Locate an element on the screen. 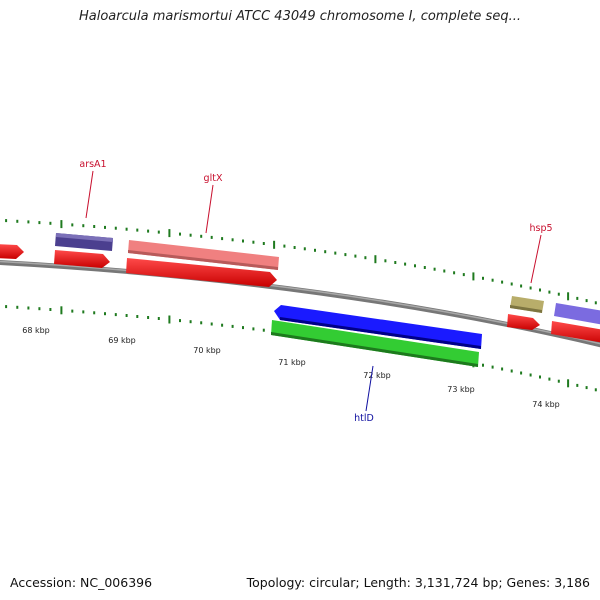  gene-label-arsA1: arsA1 is located at coordinates (92, 164).